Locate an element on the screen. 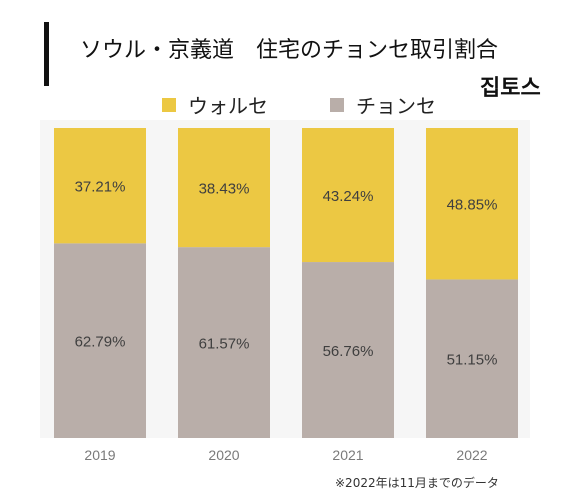  x-tick-label-2019: 2019 is located at coordinates (99, 455).